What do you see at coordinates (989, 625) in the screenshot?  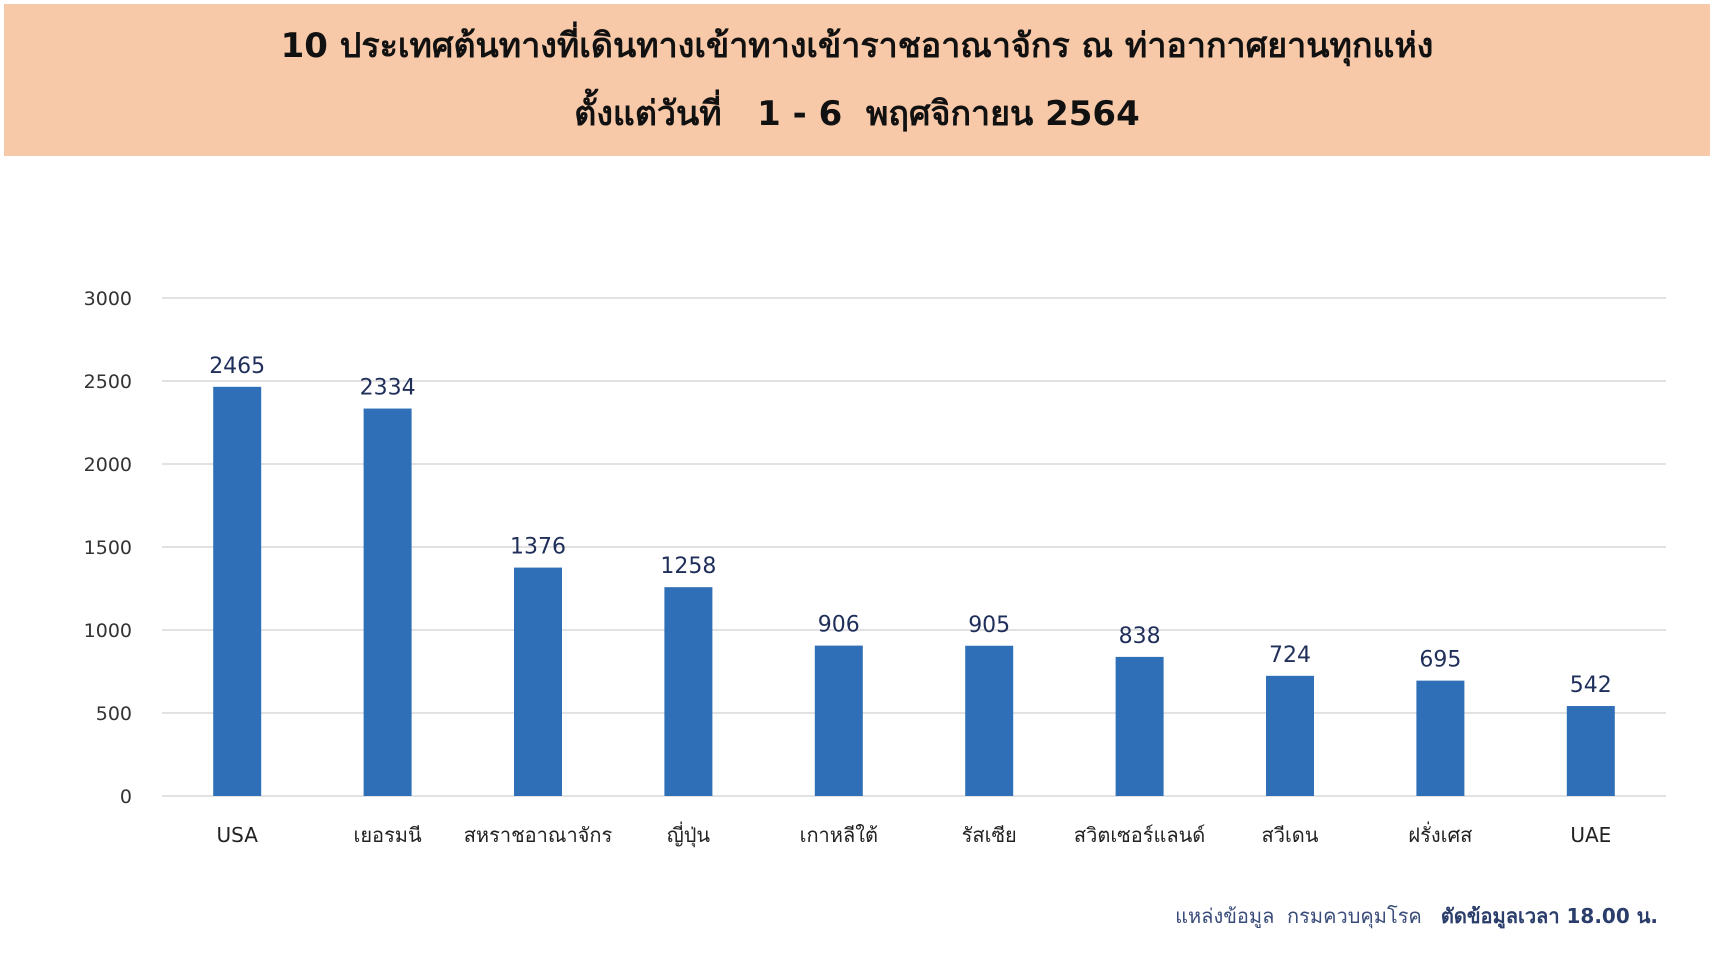 I see `data-label: 905` at bounding box center [989, 625].